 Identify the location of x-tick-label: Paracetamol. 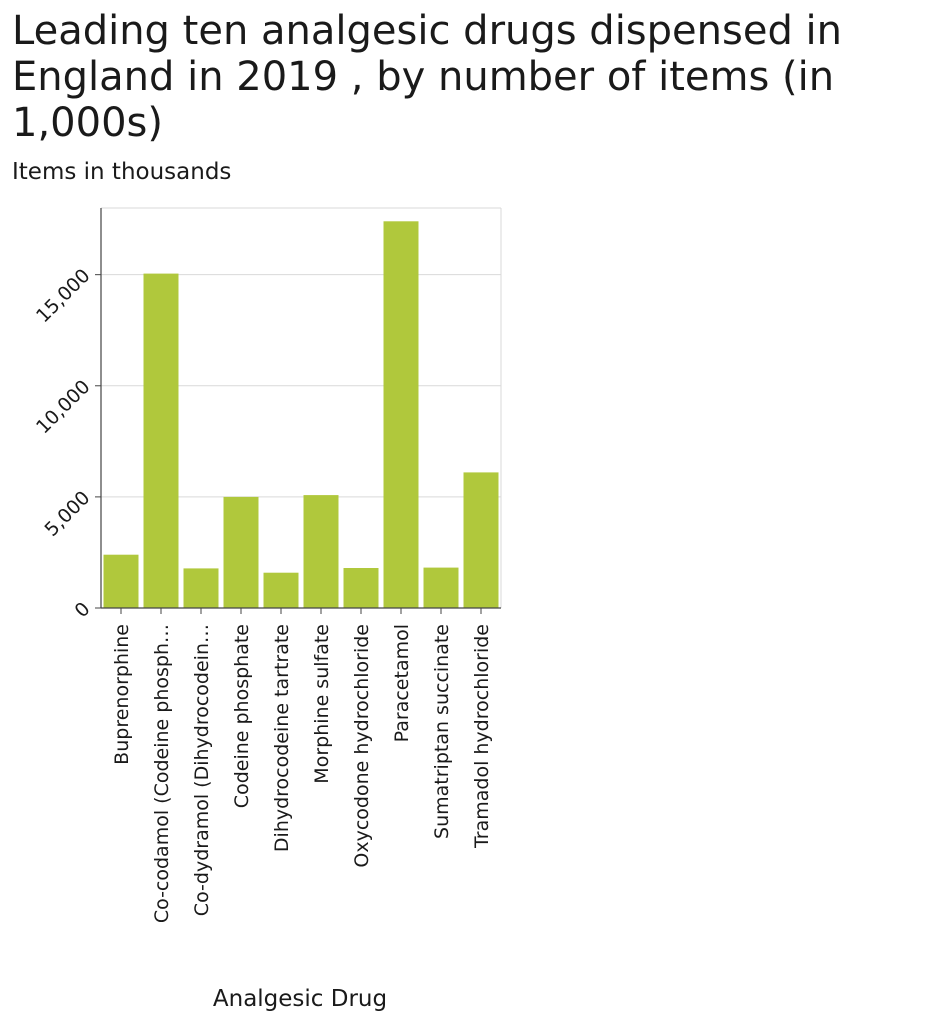
(402, 683).